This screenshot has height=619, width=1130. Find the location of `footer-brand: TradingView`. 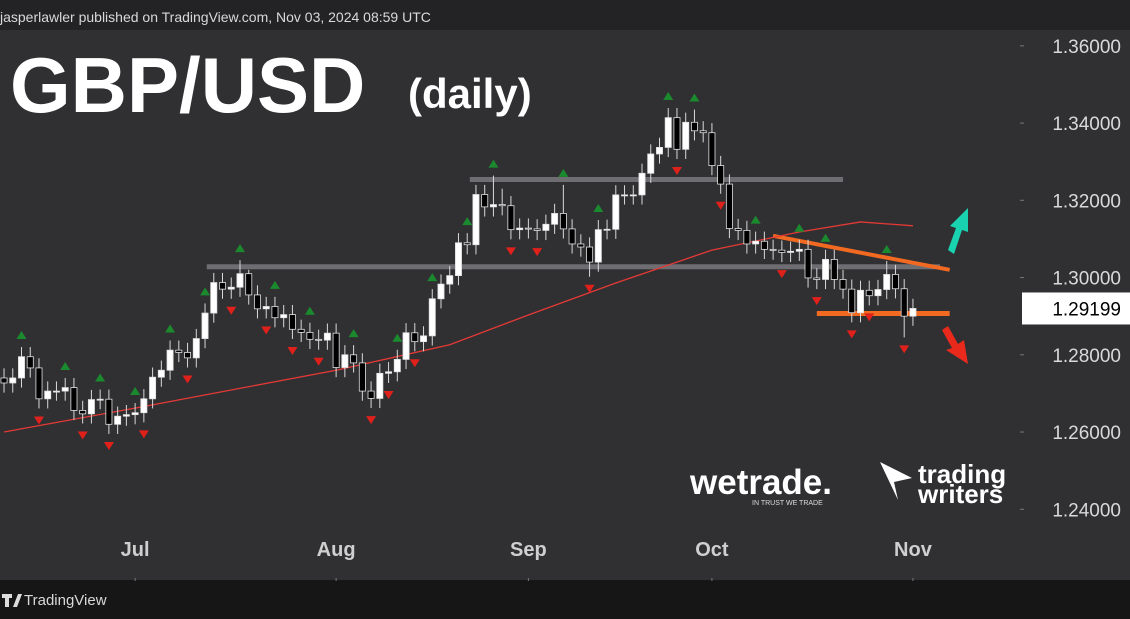

footer-brand: TradingView is located at coordinates (65, 600).